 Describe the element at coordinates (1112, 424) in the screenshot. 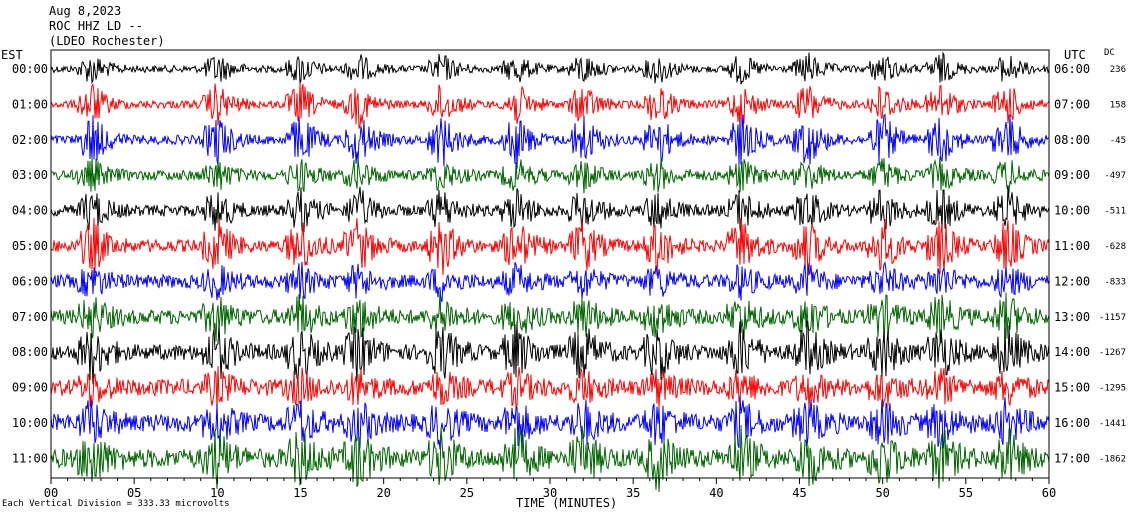

I see `dc-offset-label: -1441` at that location.